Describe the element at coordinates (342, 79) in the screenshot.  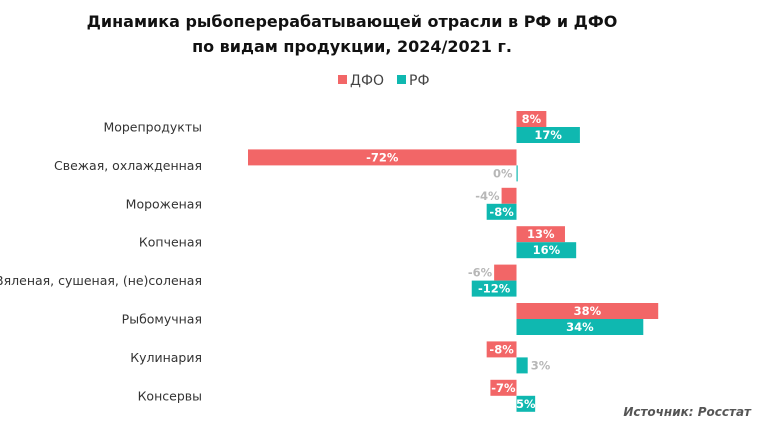
I see `legend-swatch-dfo` at that location.